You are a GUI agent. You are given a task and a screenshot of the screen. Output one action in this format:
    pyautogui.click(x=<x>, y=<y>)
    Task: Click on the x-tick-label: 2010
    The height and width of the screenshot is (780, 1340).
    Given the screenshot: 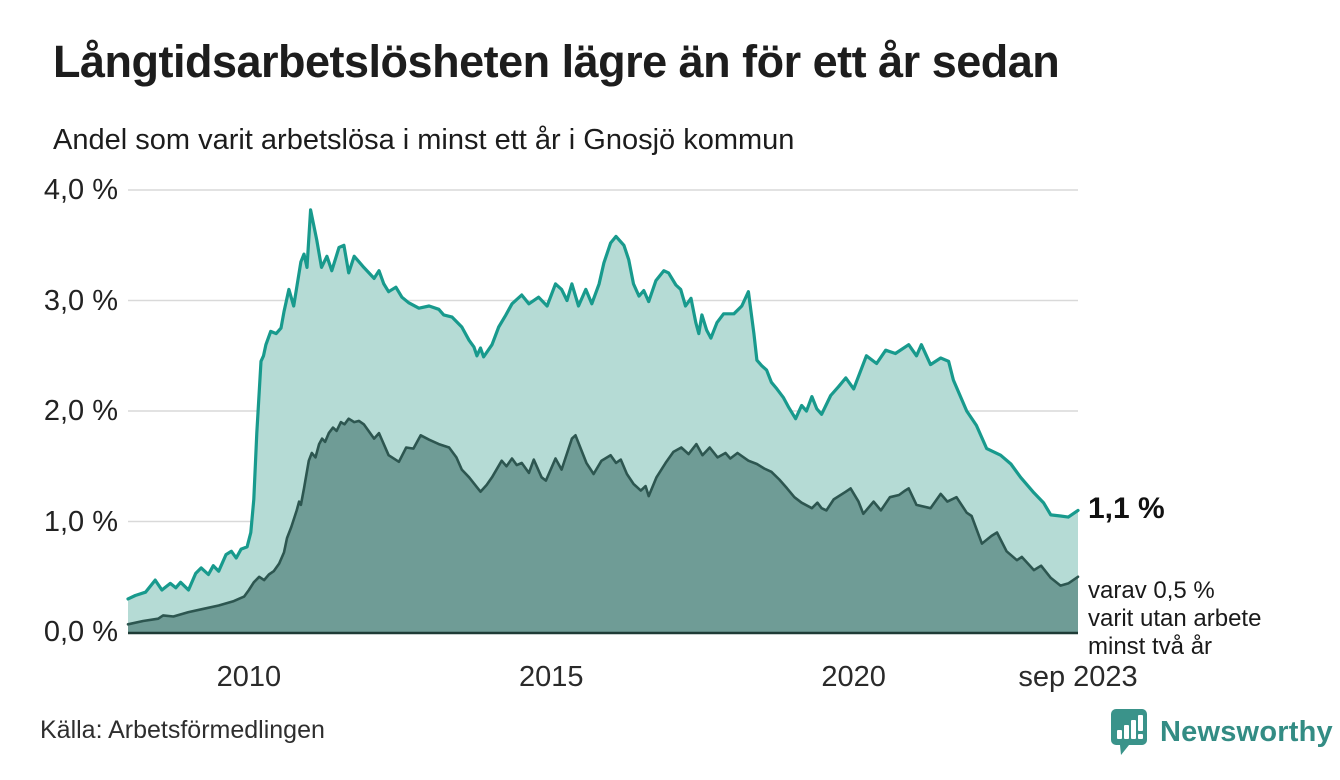 What is the action you would take?
    pyautogui.click(x=249, y=677)
    